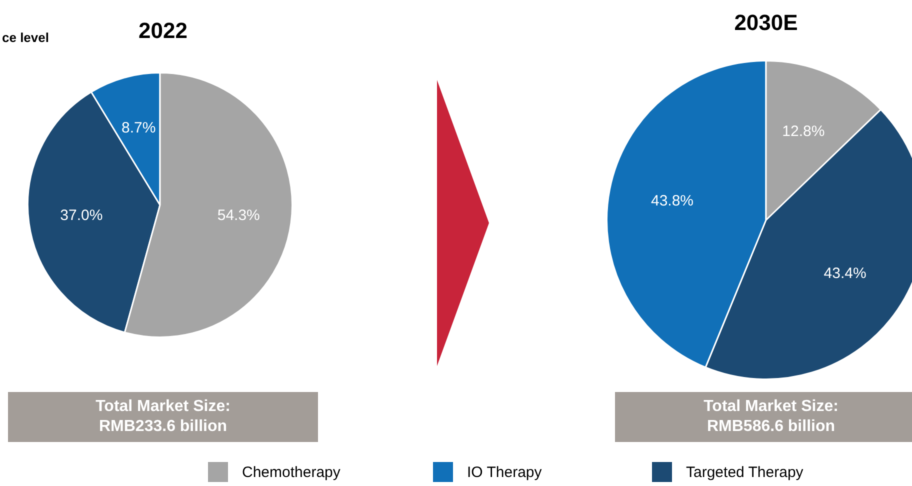 The image size is (912, 486). I want to click on data-label: 8.7%, so click(138, 128).